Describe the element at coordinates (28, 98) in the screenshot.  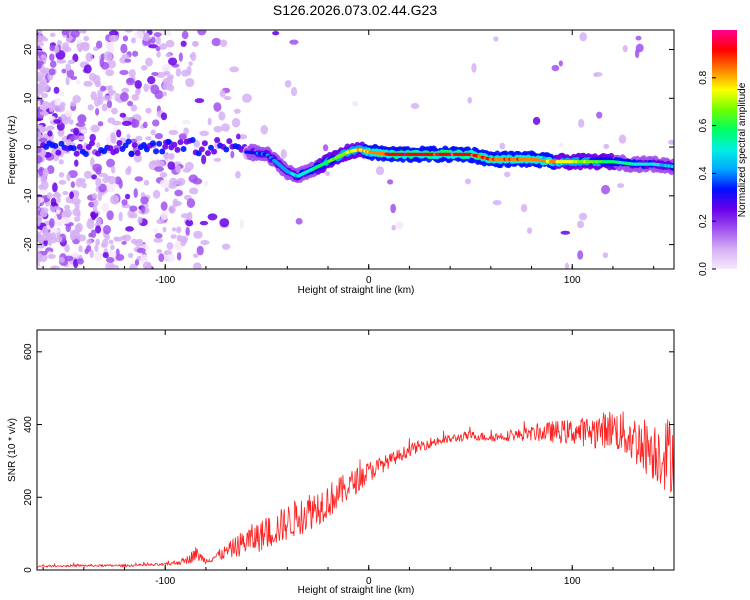
I see `spectrogram-ytick-label: 10` at that location.